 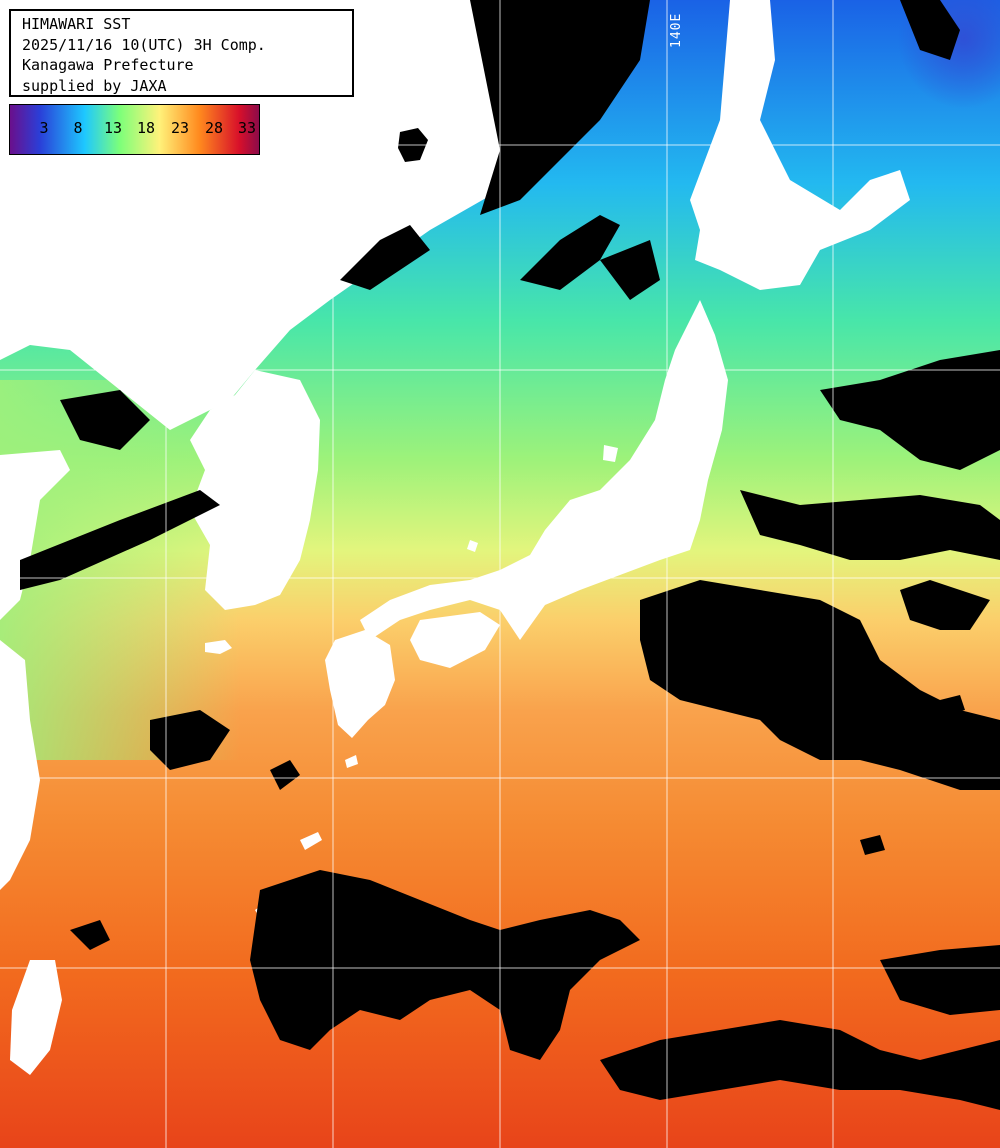 I want to click on shikoku, so click(x=455, y=640).